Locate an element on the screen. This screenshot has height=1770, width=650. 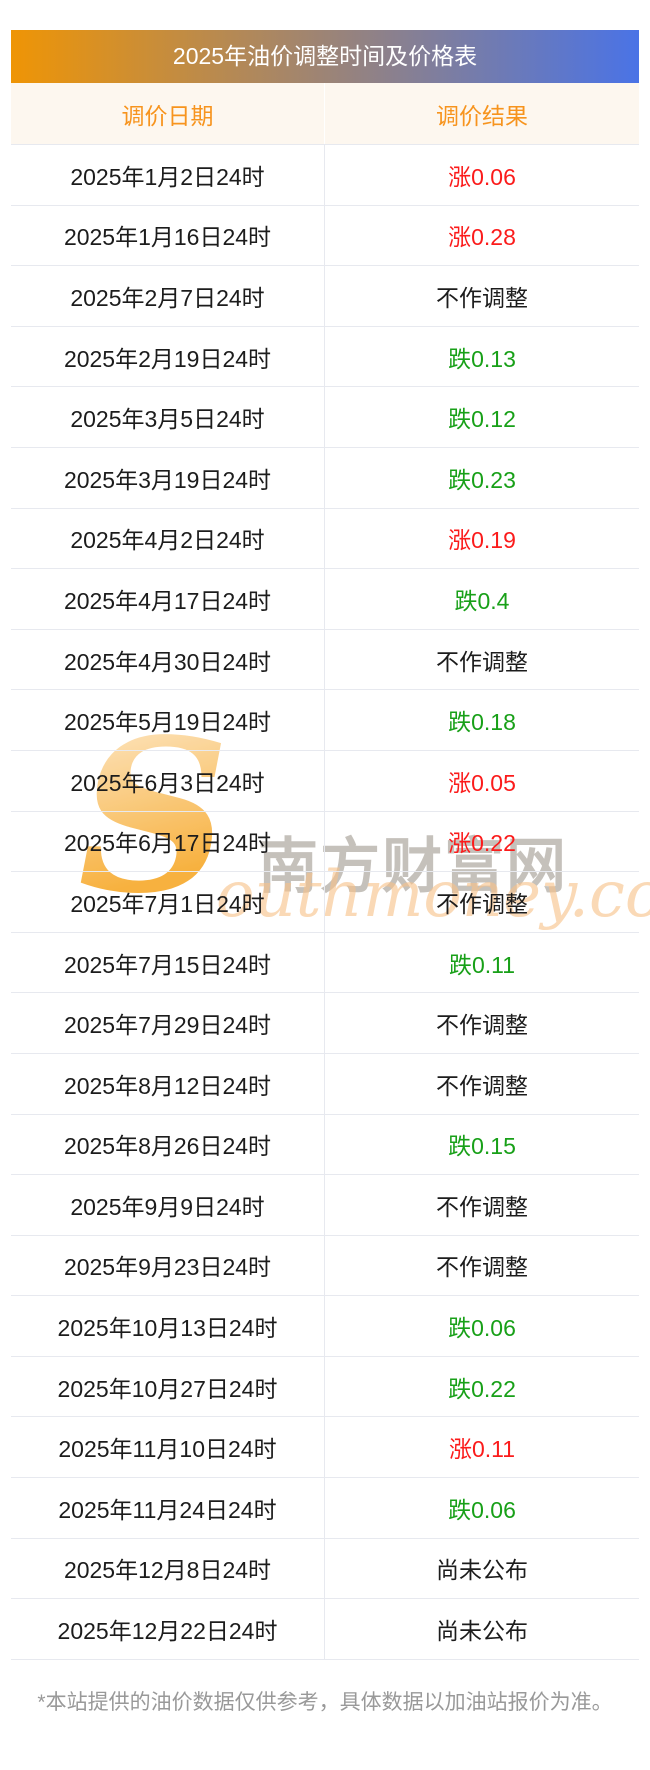
result-cell: 跌0.12 is located at coordinates (482, 419).